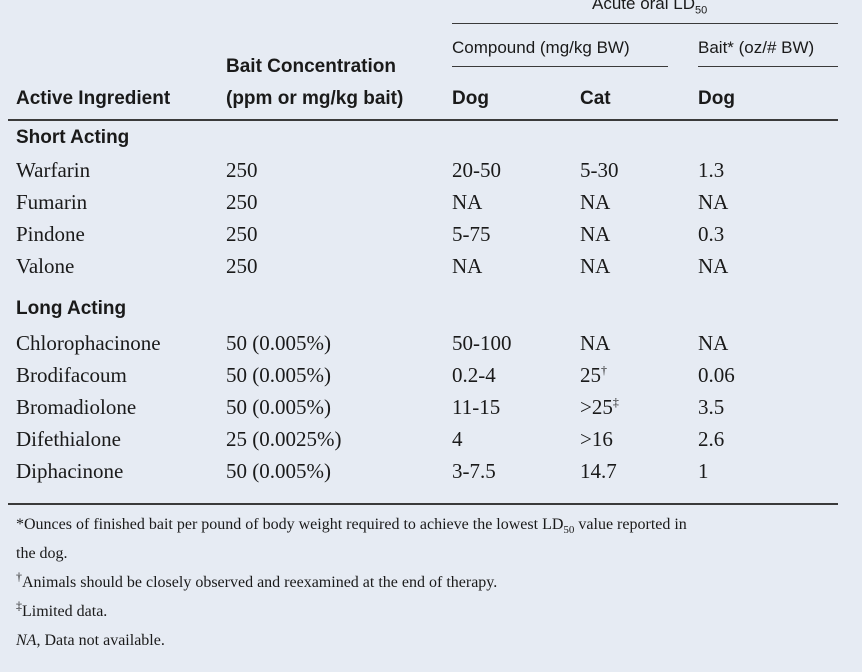  Describe the element at coordinates (716, 98) in the screenshot. I see `bait-dog-header: Dog` at that location.